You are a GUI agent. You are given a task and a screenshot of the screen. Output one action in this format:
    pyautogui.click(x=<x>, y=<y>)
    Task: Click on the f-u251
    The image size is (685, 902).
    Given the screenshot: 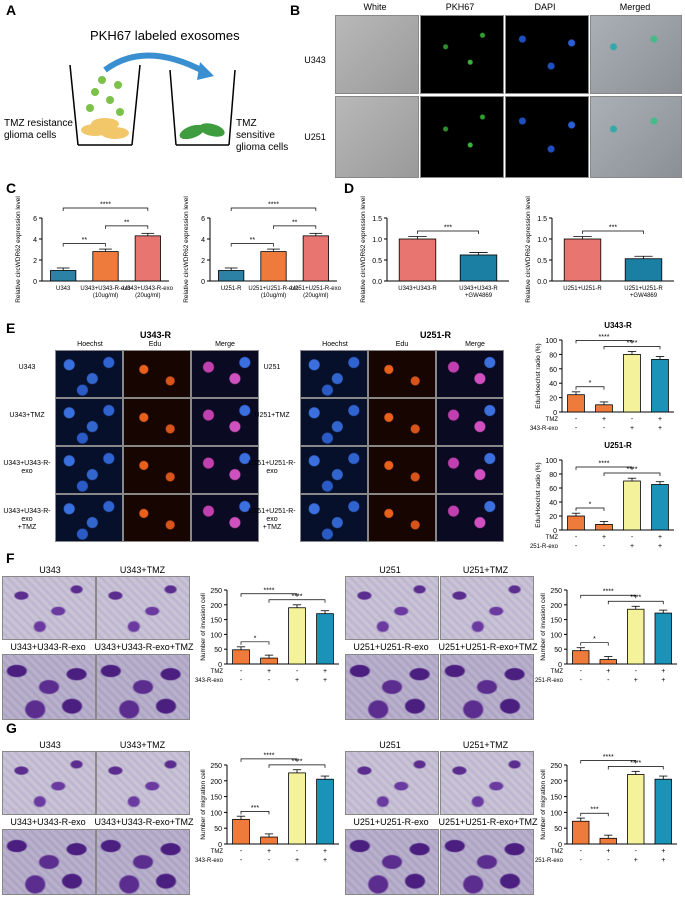 What is the action you would take?
    pyautogui.click(x=392, y=608)
    